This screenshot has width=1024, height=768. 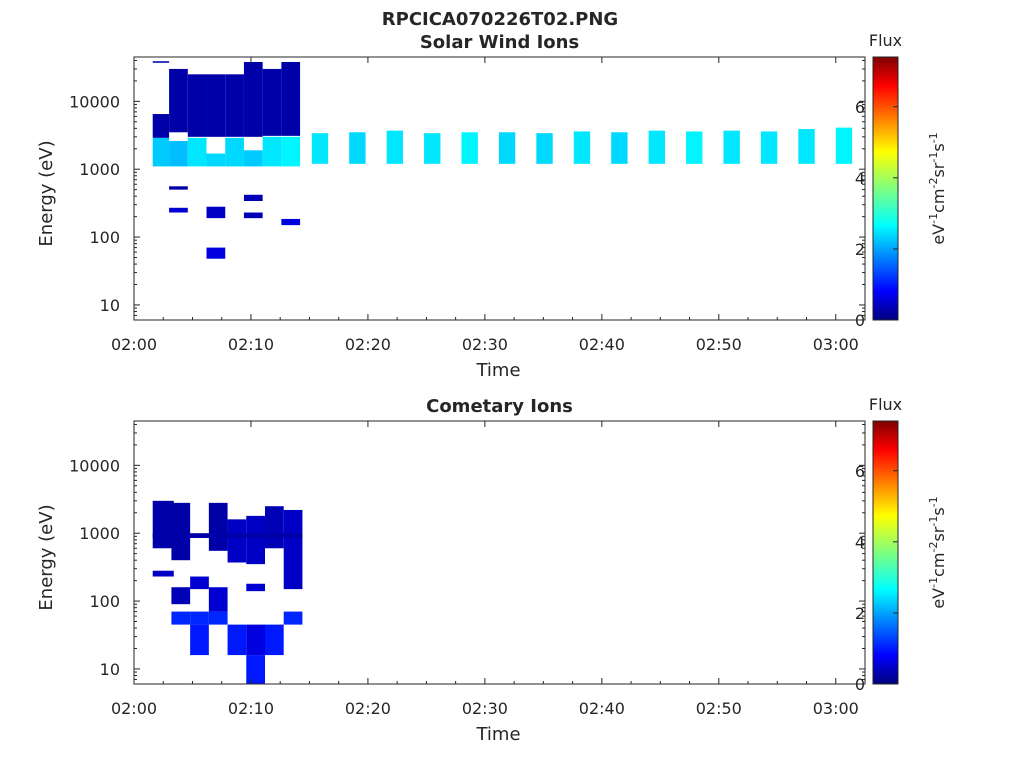 I want to click on colorbar-title: Flux, so click(x=885, y=40).